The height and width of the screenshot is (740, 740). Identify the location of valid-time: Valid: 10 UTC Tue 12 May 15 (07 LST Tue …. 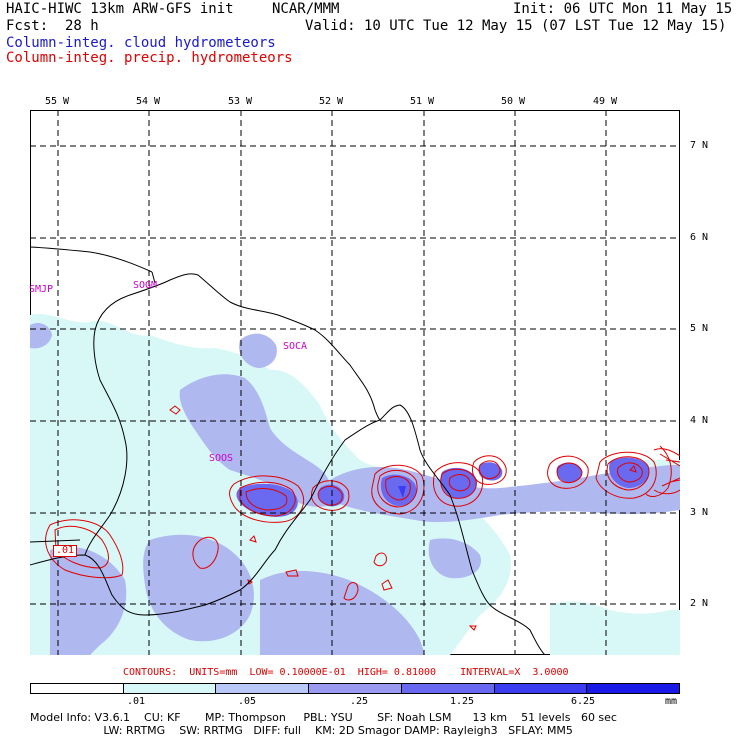
(516, 26).